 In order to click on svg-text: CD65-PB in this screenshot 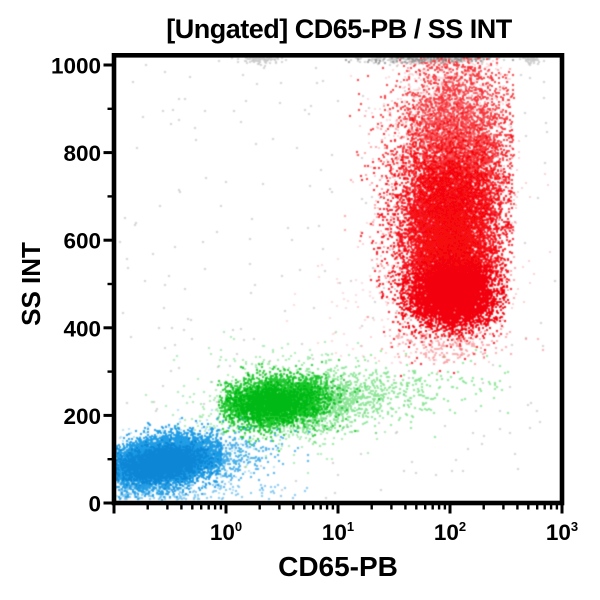, I will do `click(338, 566)`.